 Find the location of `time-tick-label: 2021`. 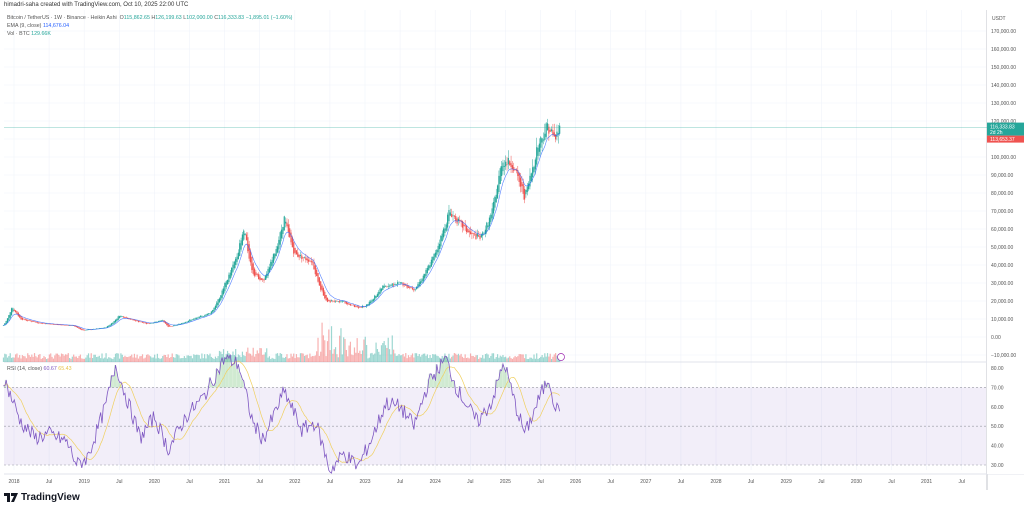

time-tick-label: 2021 is located at coordinates (224, 482).